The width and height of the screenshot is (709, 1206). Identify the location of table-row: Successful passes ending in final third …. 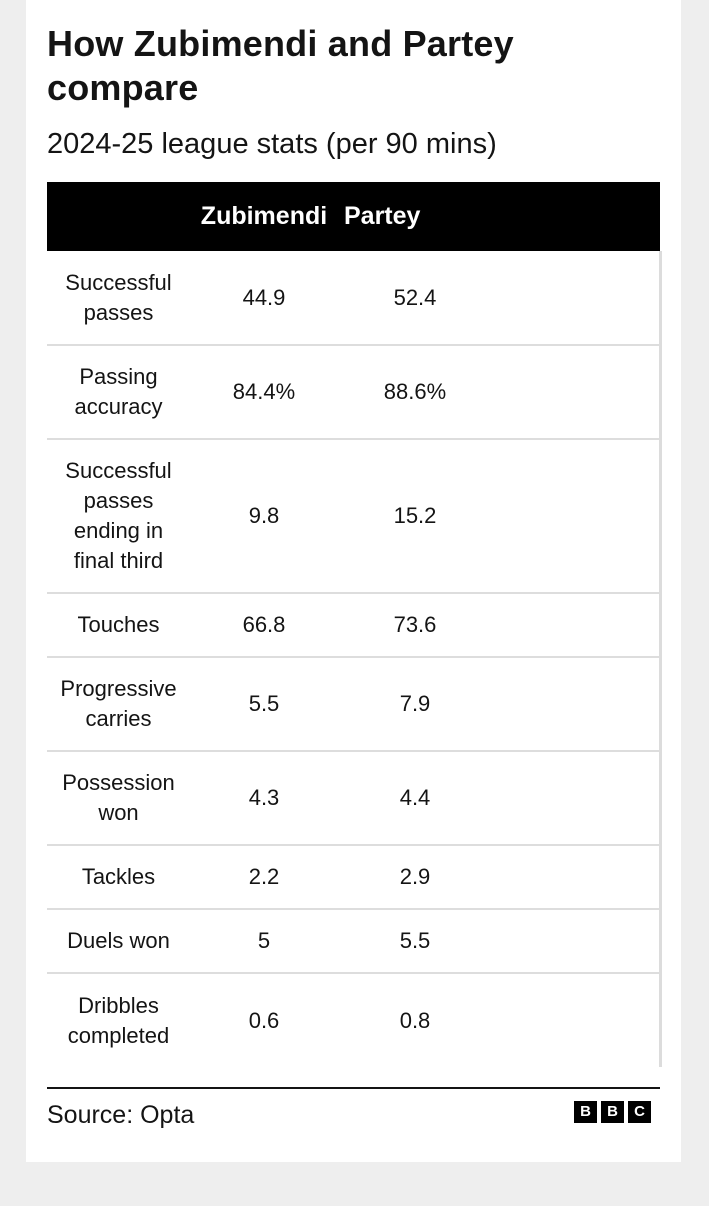
(354, 516).